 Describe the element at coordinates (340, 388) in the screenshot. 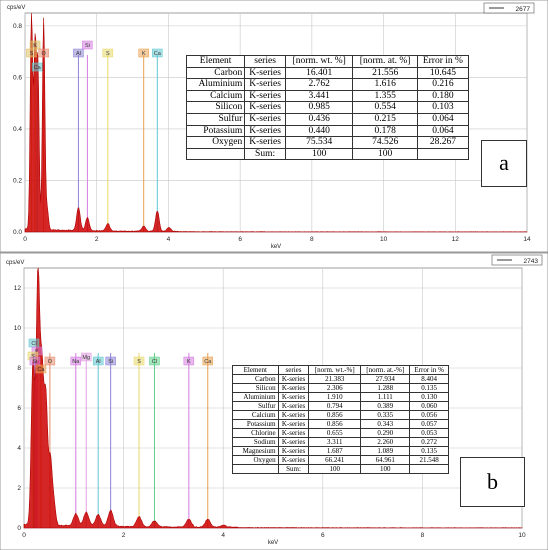

I see `table-row: Silicon K-series 2.306 1.288 0.135` at that location.